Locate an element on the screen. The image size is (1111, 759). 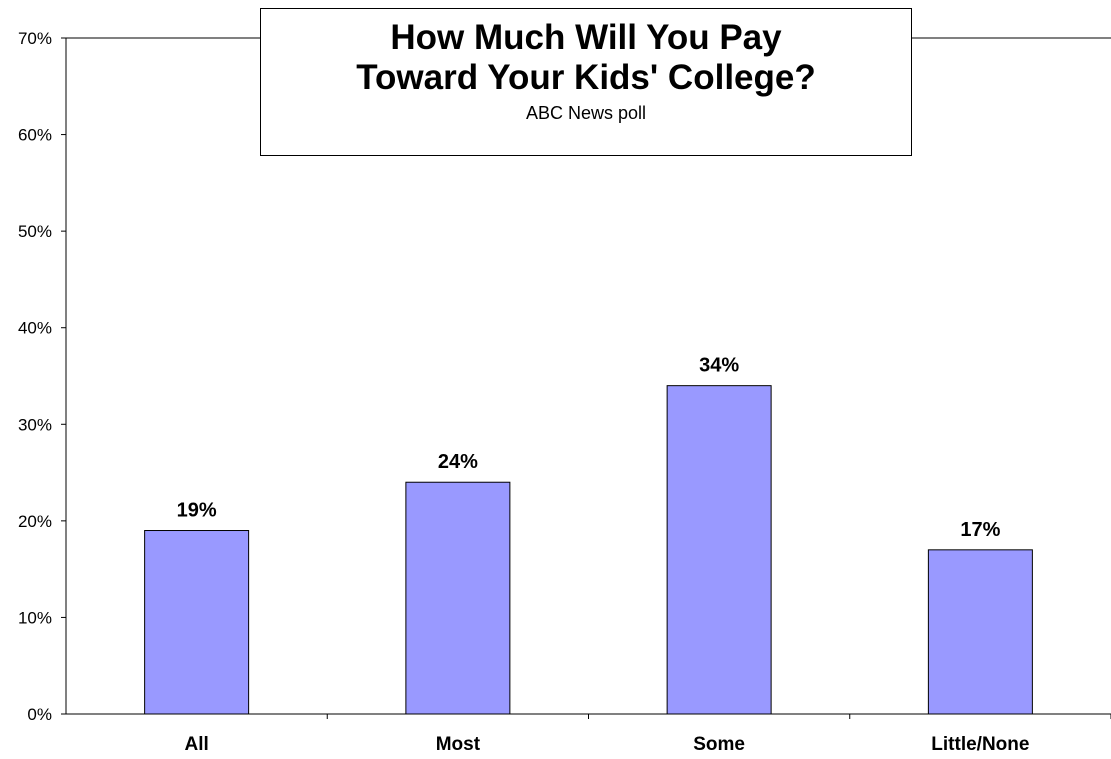
chart-subtitle: ABC News poll is located at coordinates (586, 113).